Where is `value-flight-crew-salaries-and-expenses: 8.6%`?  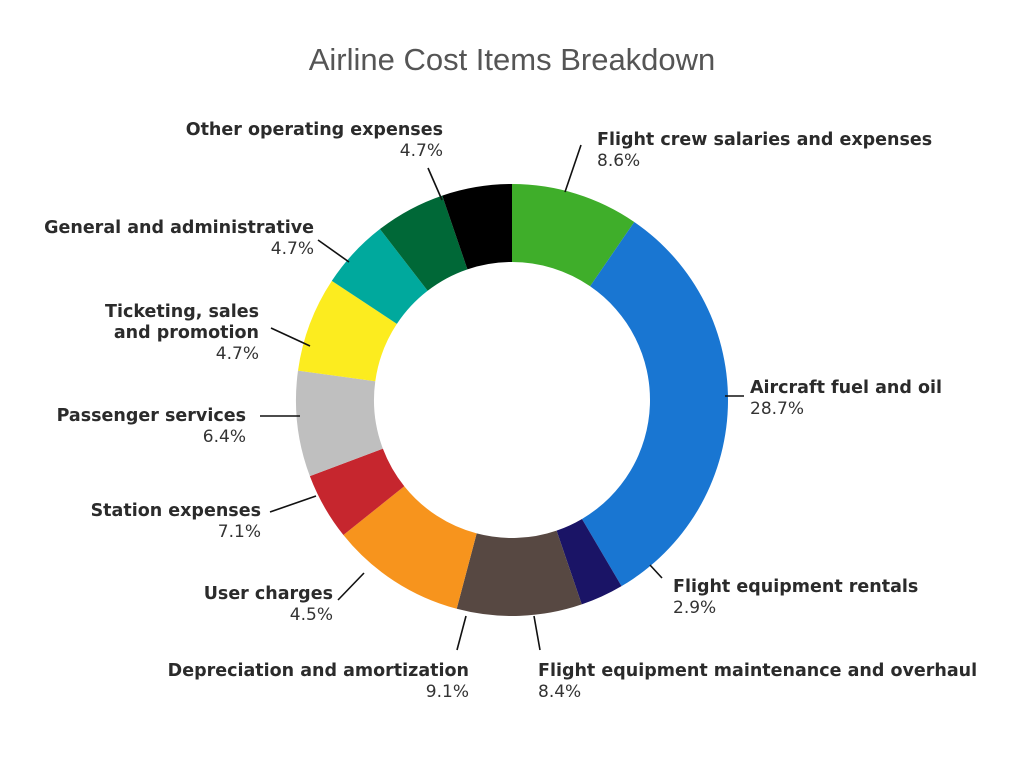
value-flight-crew-salaries-and-expenses: 8.6% is located at coordinates (618, 161).